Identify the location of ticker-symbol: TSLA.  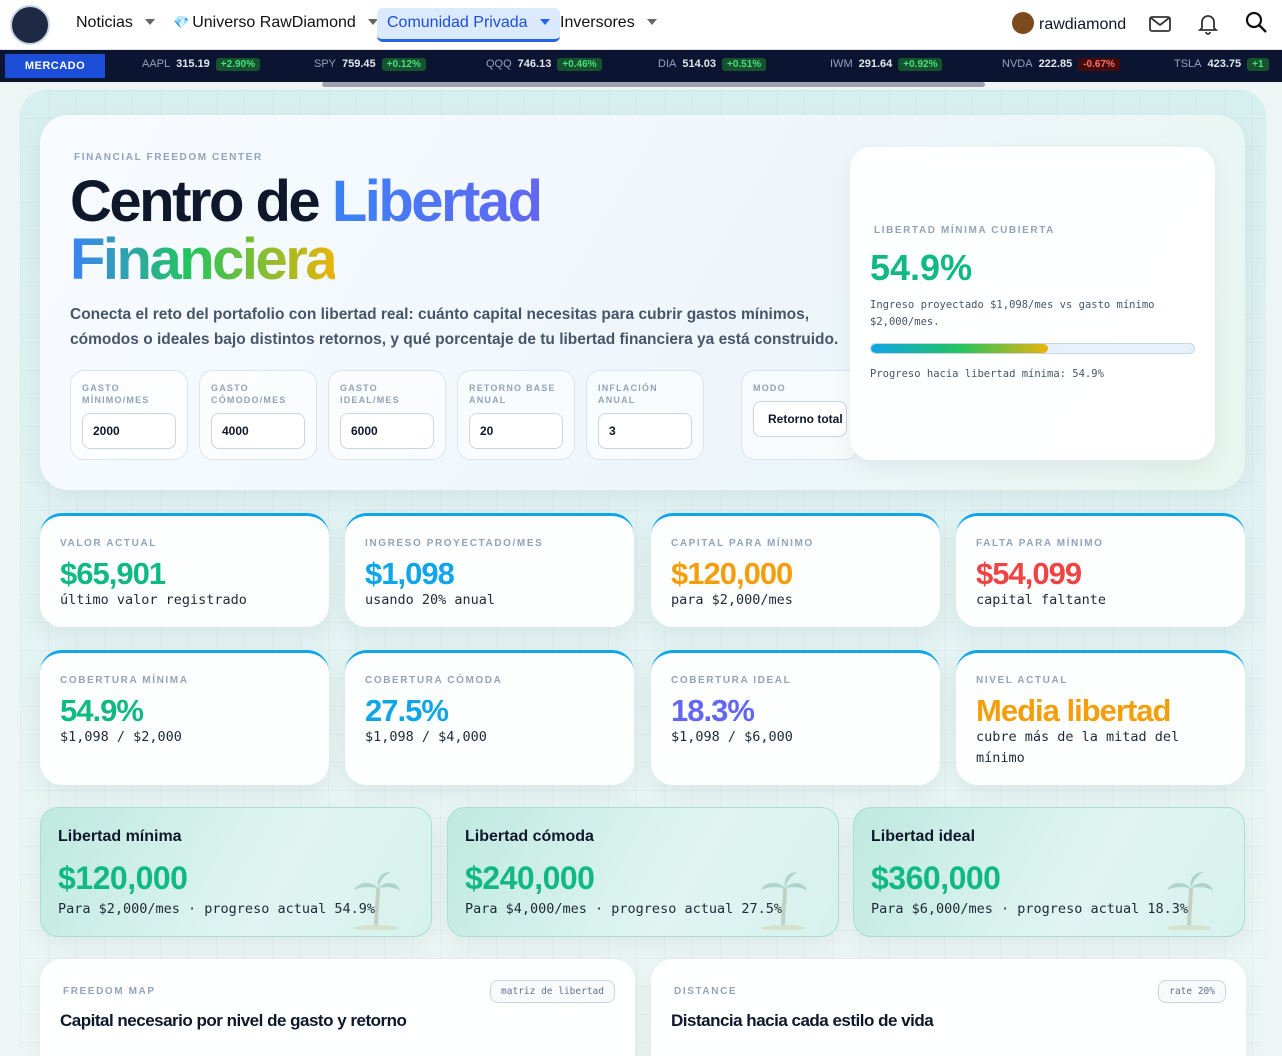
(1188, 64).